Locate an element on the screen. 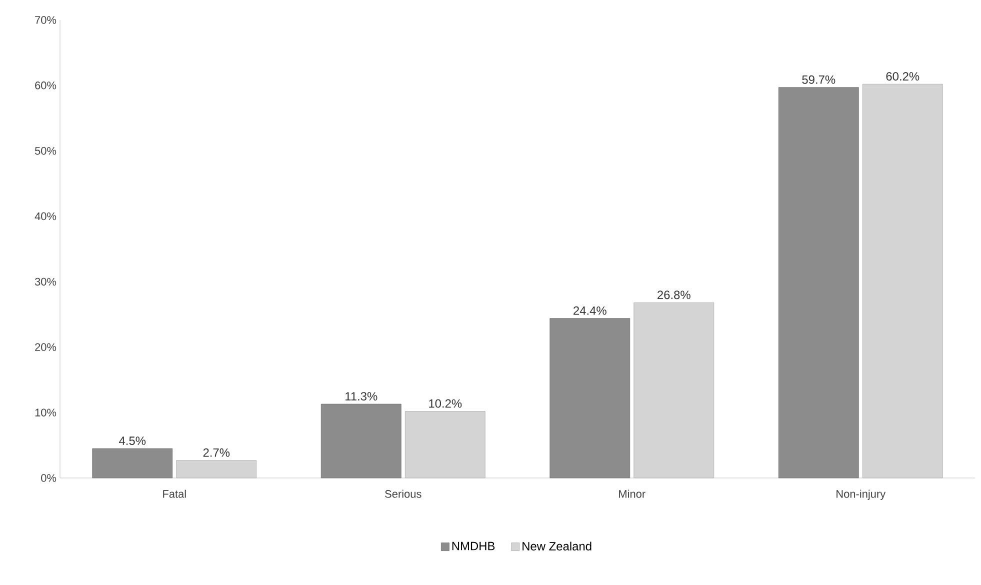 The width and height of the screenshot is (981, 585). x-tick-label: Non-injury is located at coordinates (861, 495).